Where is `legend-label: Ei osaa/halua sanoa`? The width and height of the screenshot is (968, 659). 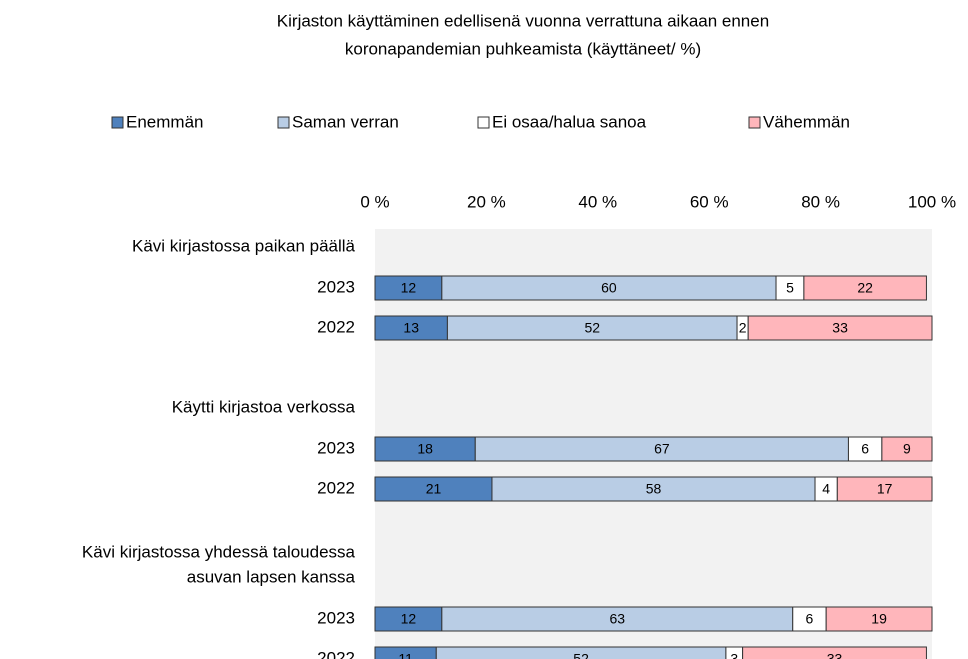 legend-label: Ei osaa/halua sanoa is located at coordinates (569, 121).